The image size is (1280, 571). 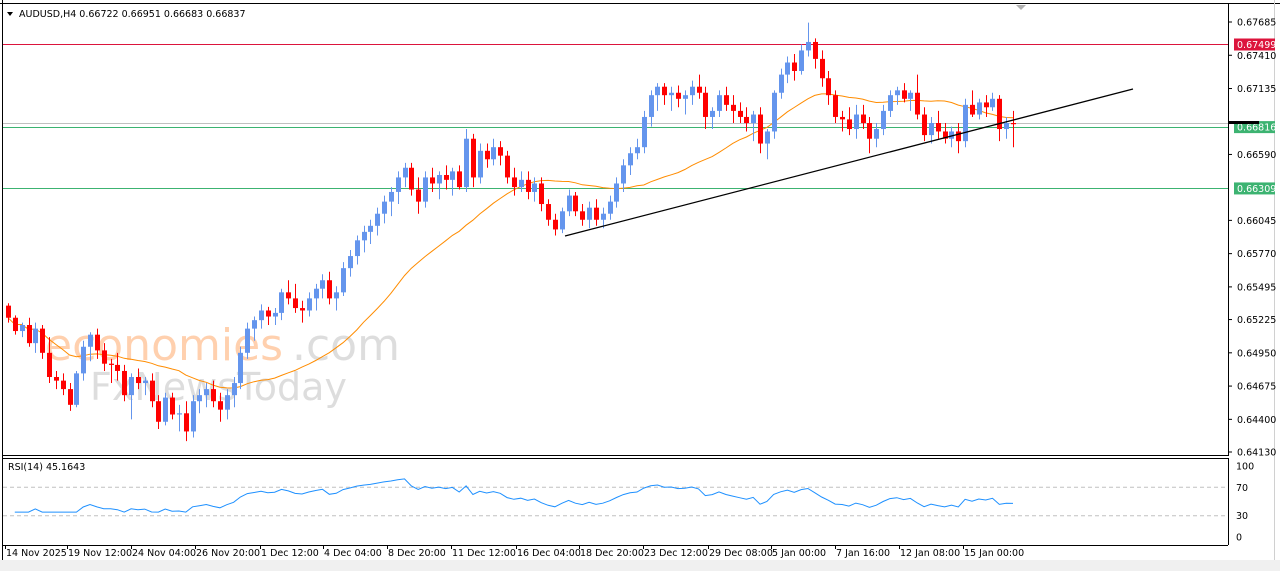 What do you see at coordinates (849, 162) in the screenshot?
I see `ascending-trendline` at bounding box center [849, 162].